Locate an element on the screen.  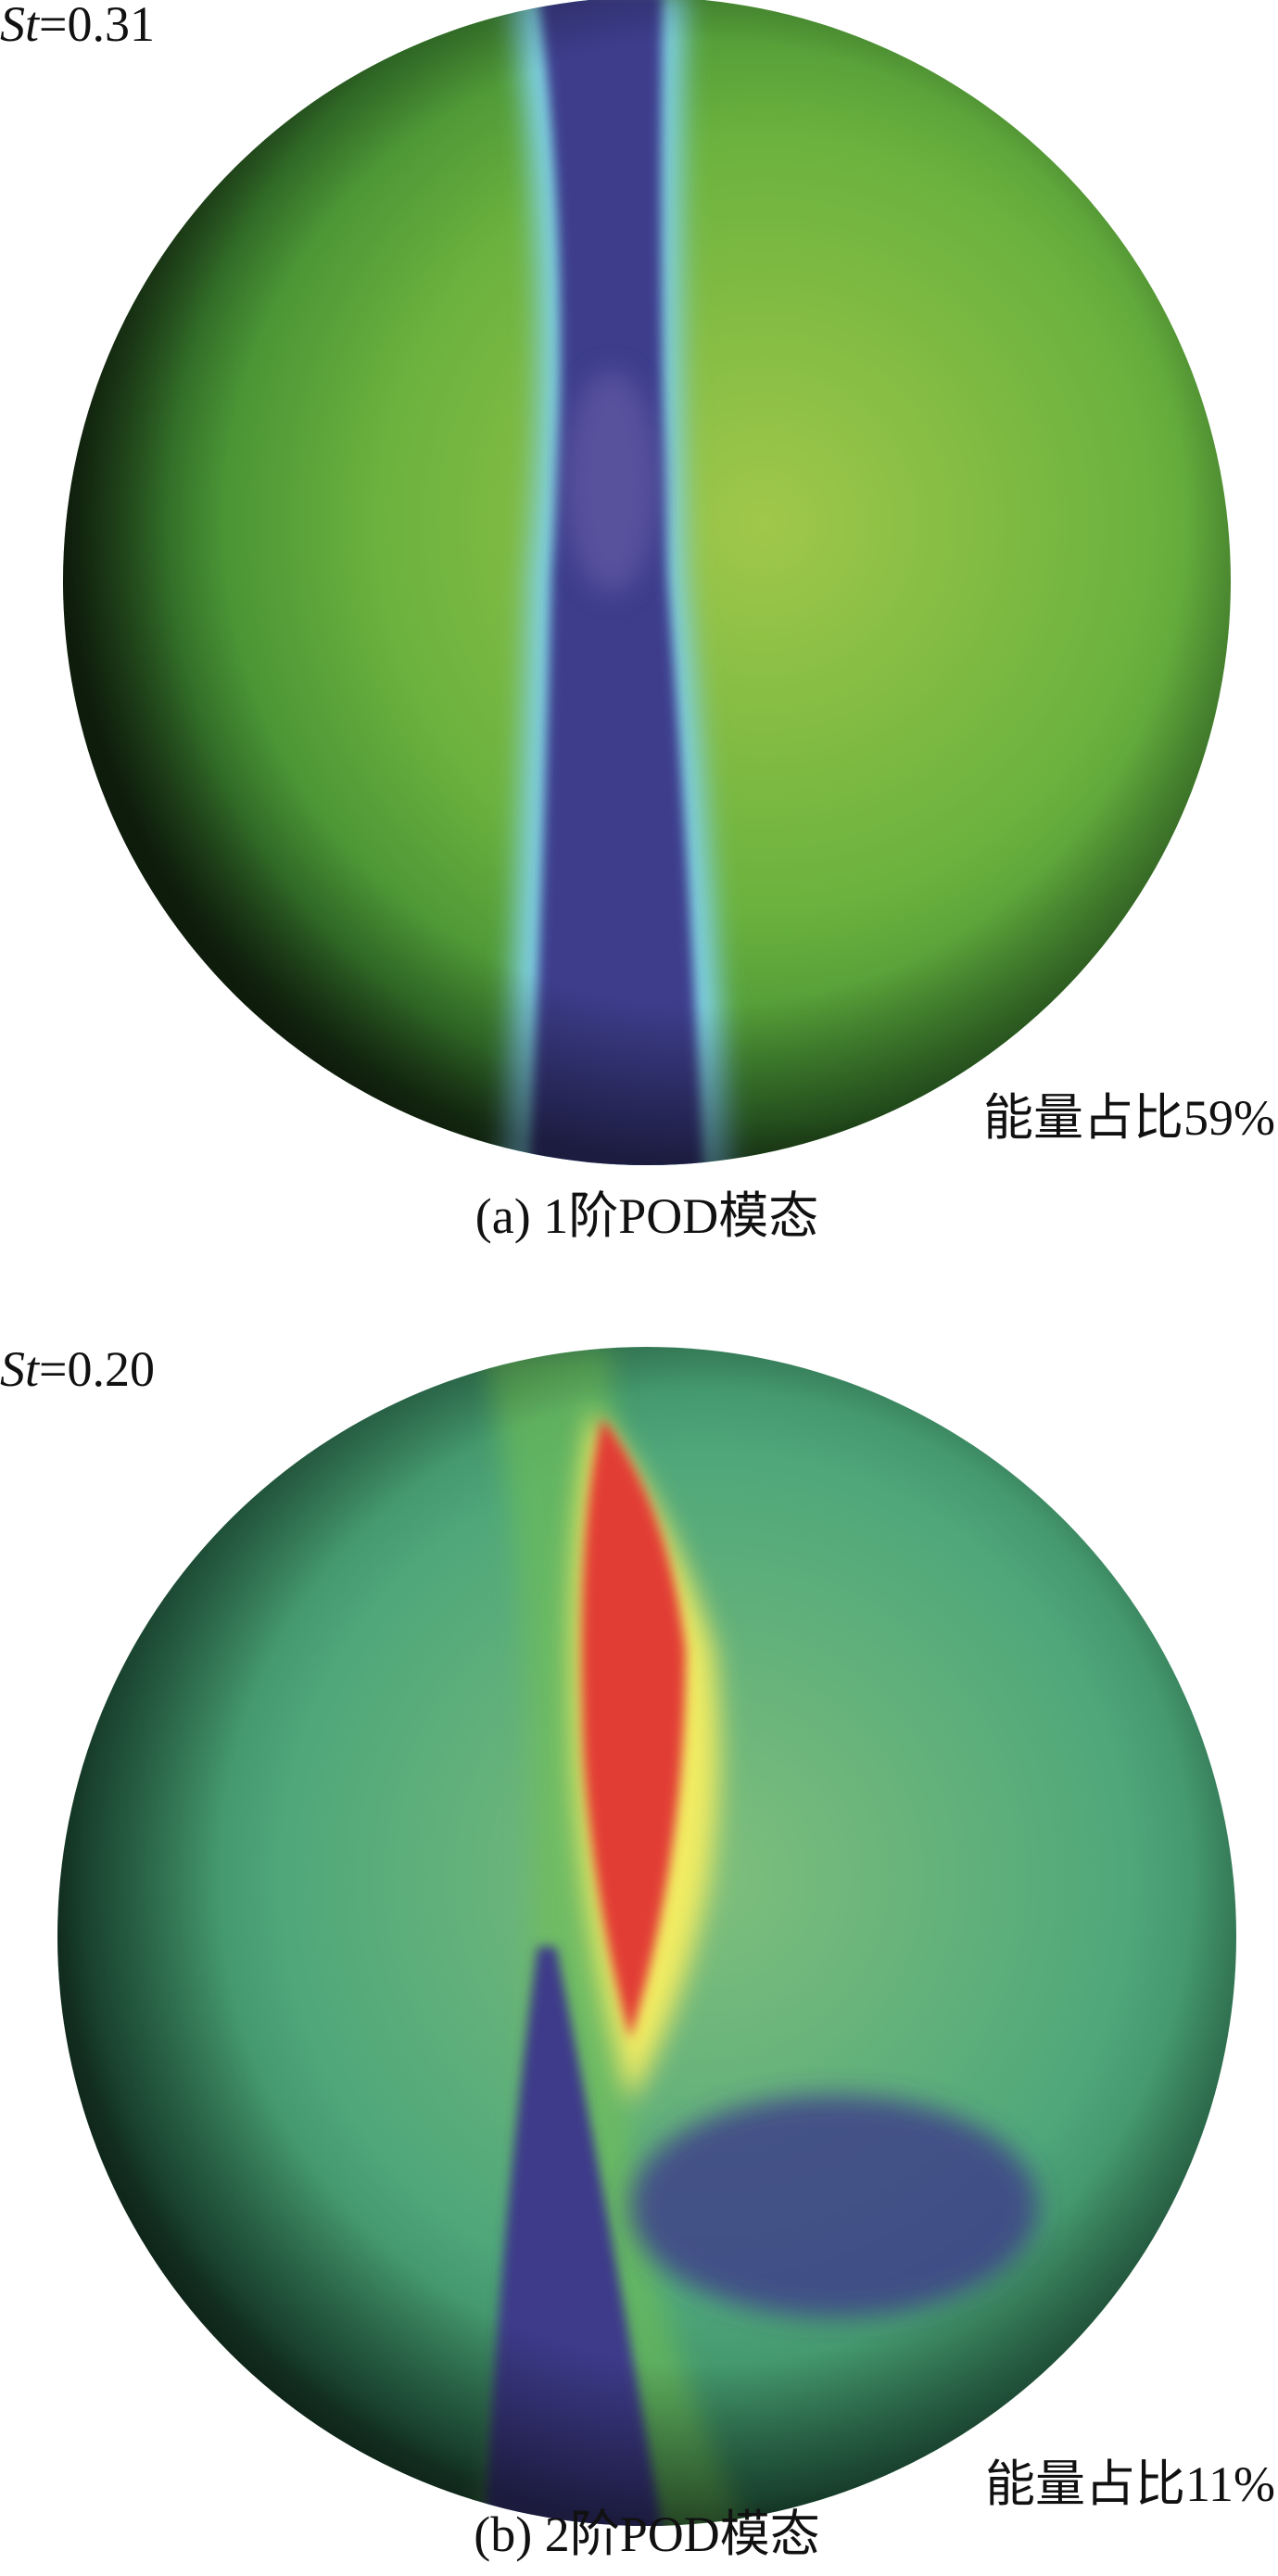
st-value: =0.31 is located at coordinates (97, 26).